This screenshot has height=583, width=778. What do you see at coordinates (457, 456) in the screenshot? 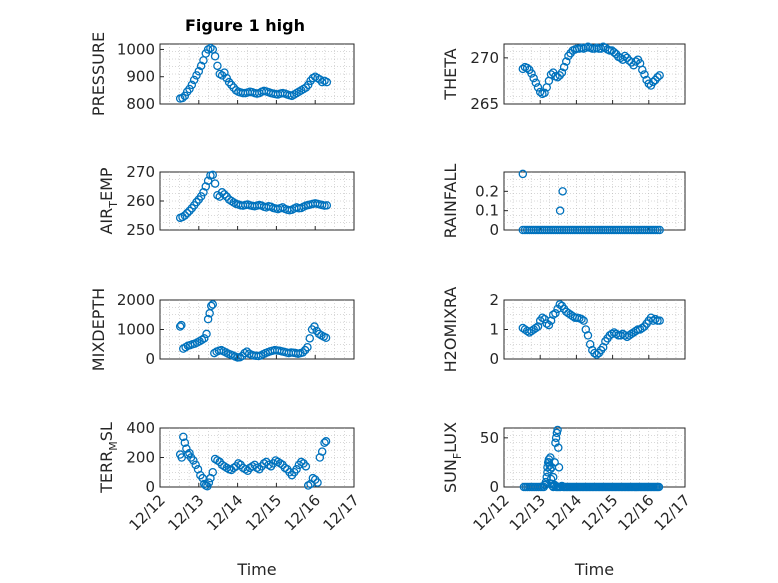
I see `y-label-sub: F` at bounding box center [457, 456].